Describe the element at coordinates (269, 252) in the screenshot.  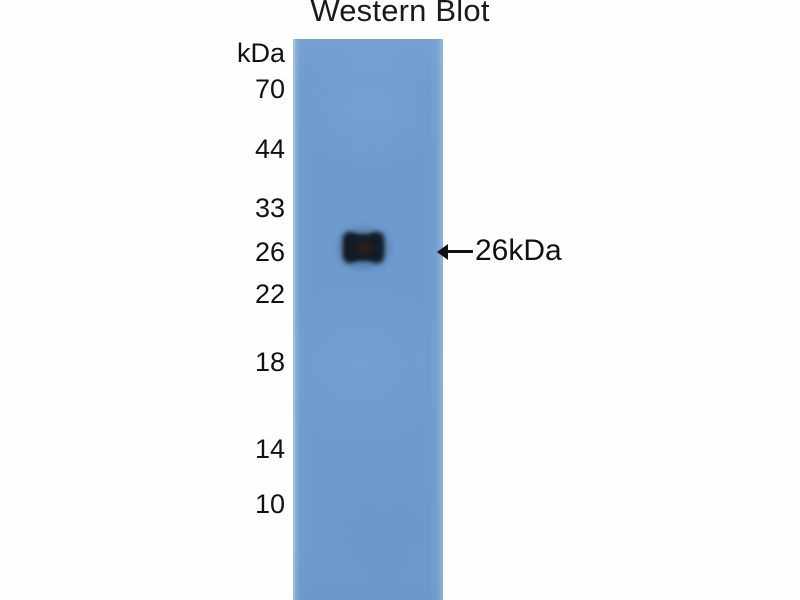
I see `ladder-marker-26: 26` at that location.